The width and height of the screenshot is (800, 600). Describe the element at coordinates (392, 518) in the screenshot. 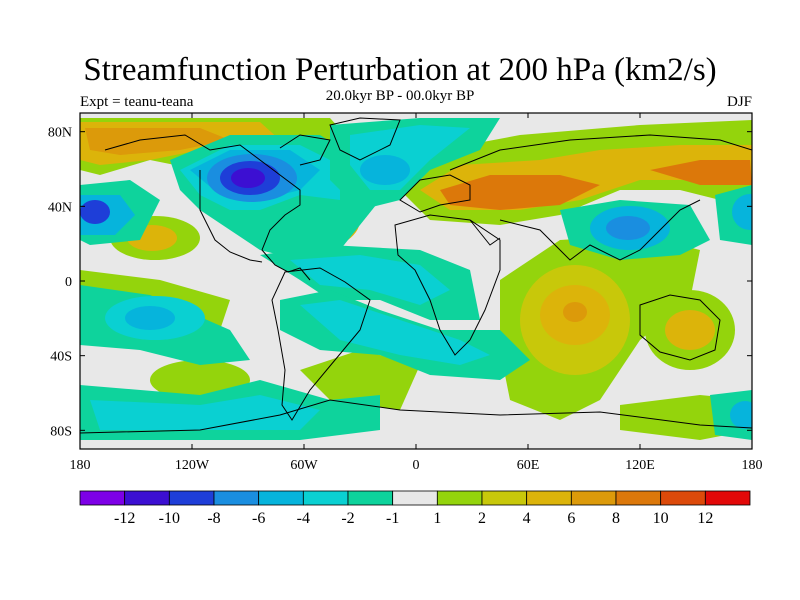

I see `colorbar-label: -1` at that location.